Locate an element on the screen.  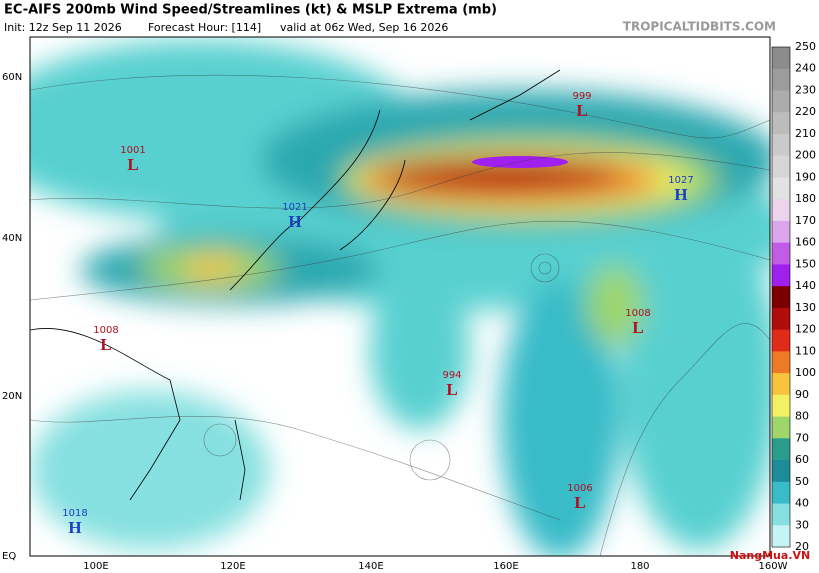
colorbar-label: 140 is located at coordinates (805, 285).